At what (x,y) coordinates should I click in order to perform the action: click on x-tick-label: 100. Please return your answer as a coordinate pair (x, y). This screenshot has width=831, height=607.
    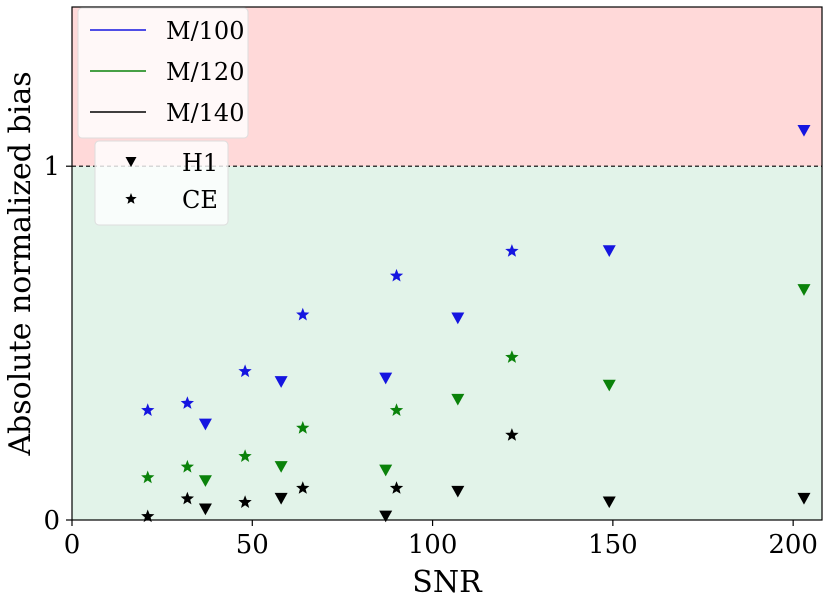
    Looking at the image, I should click on (433, 545).